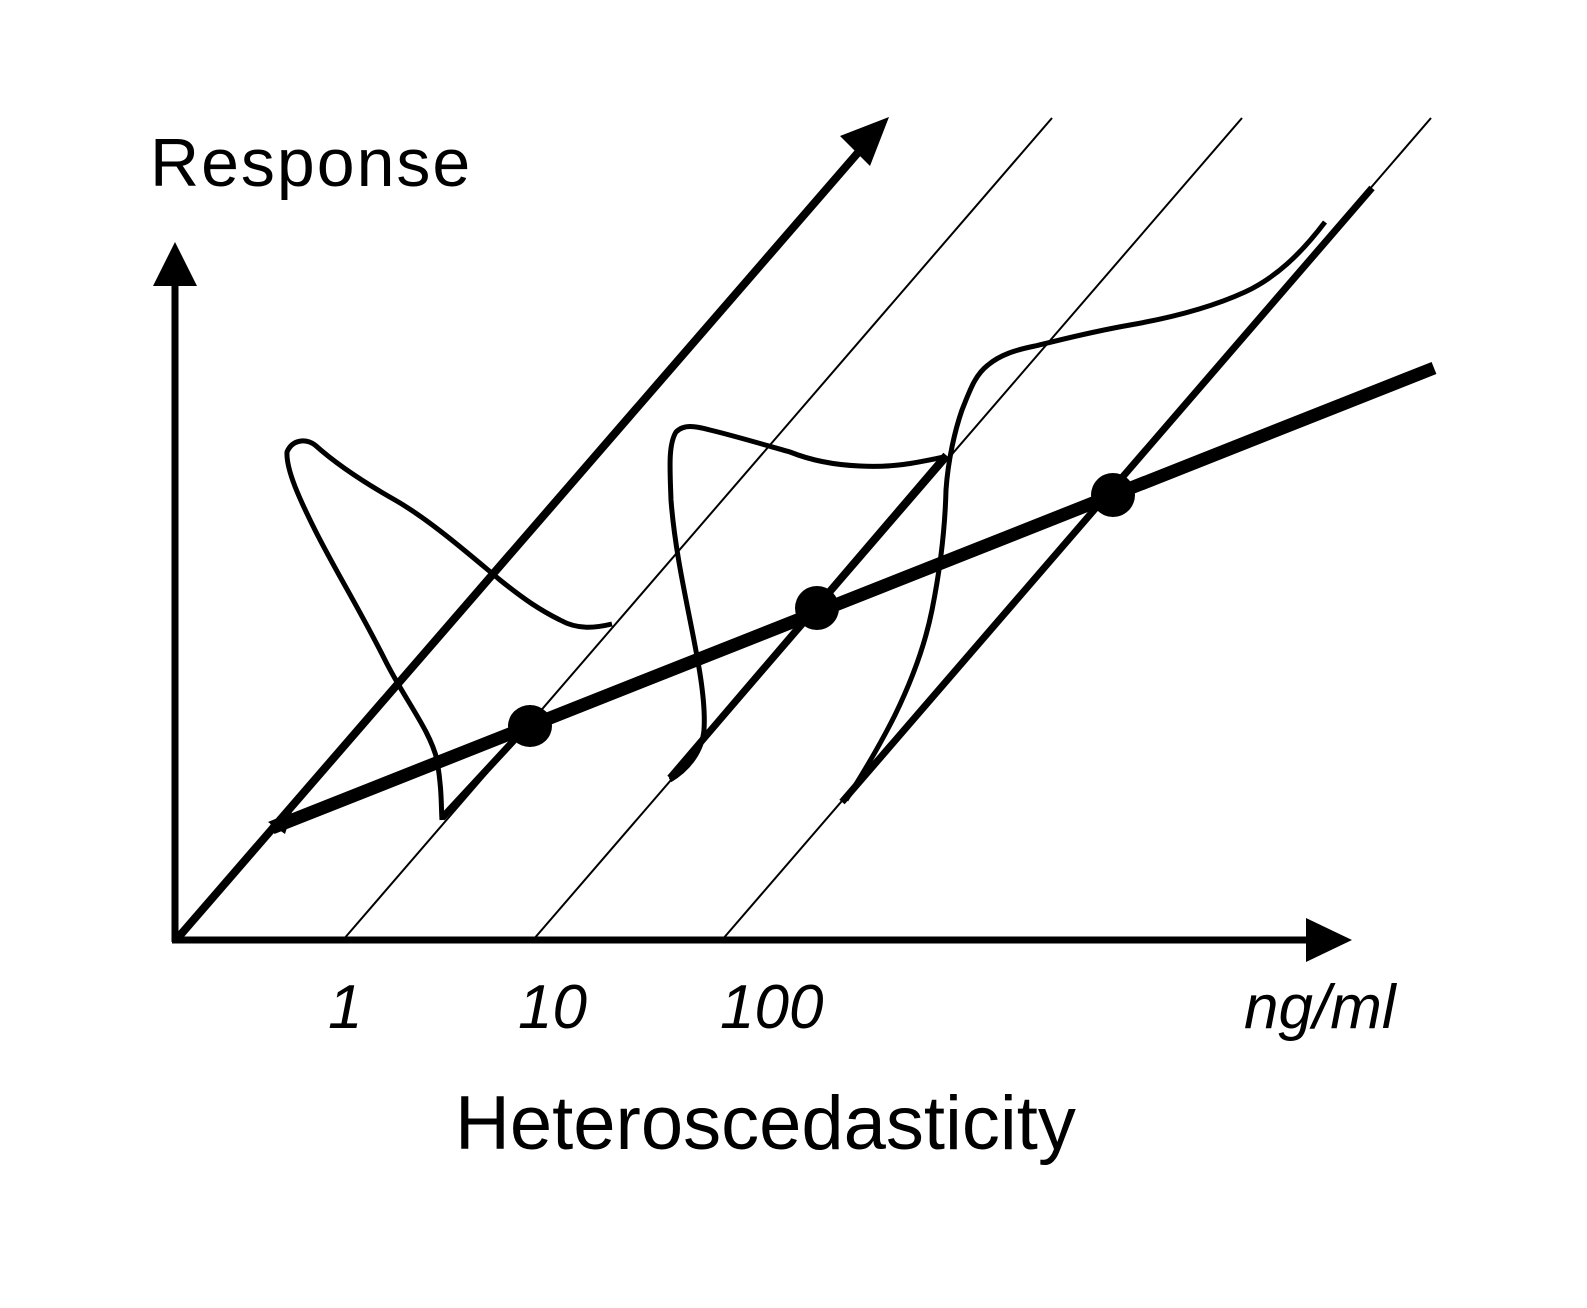 Image resolution: width=1587 pixels, height=1308 pixels. Describe the element at coordinates (864, 141) in the screenshot. I see `ideal-response-arrowhead-icon` at that location.